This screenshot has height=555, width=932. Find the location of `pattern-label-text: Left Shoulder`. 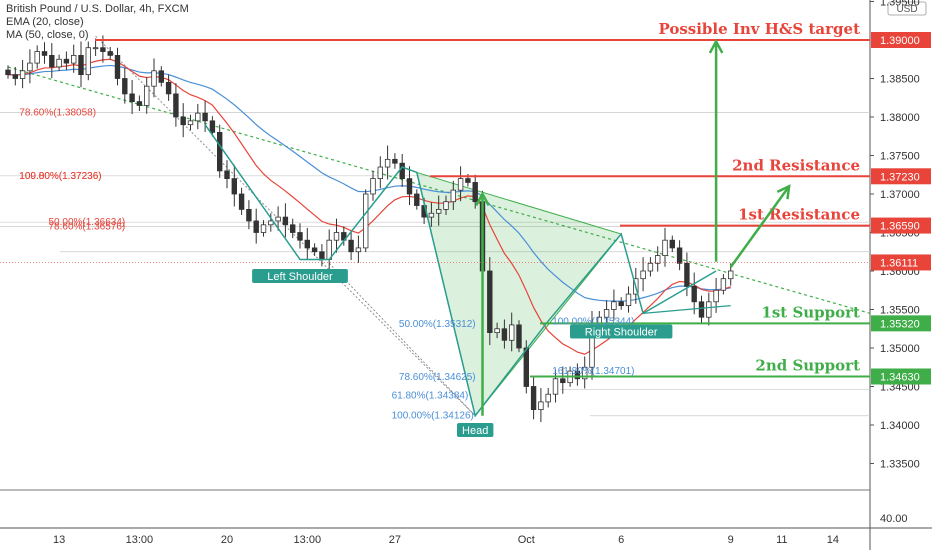

pattern-label-text: Left Shoulder is located at coordinates (300, 277).